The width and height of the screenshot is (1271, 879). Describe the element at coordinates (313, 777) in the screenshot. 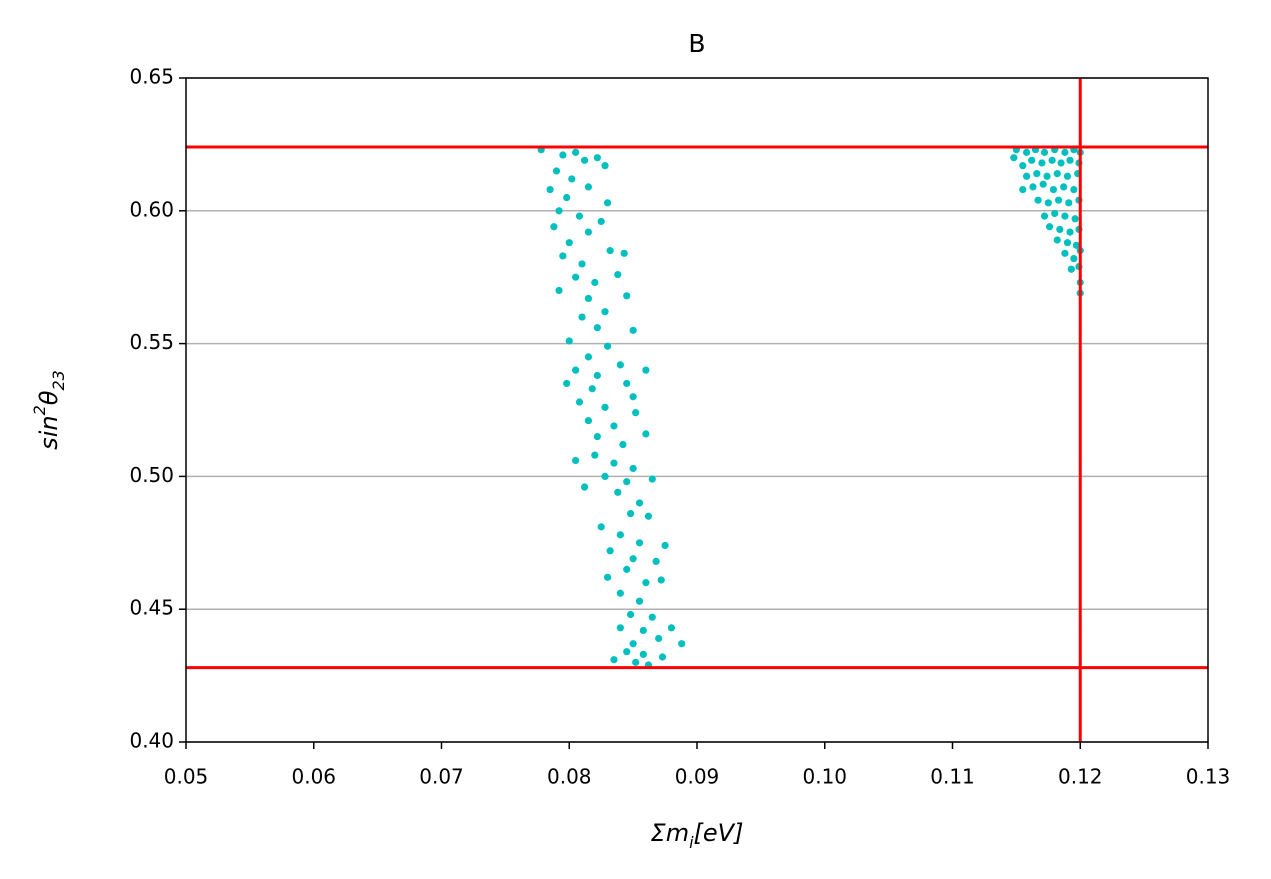

I see `x-tick-label: 0.06` at that location.